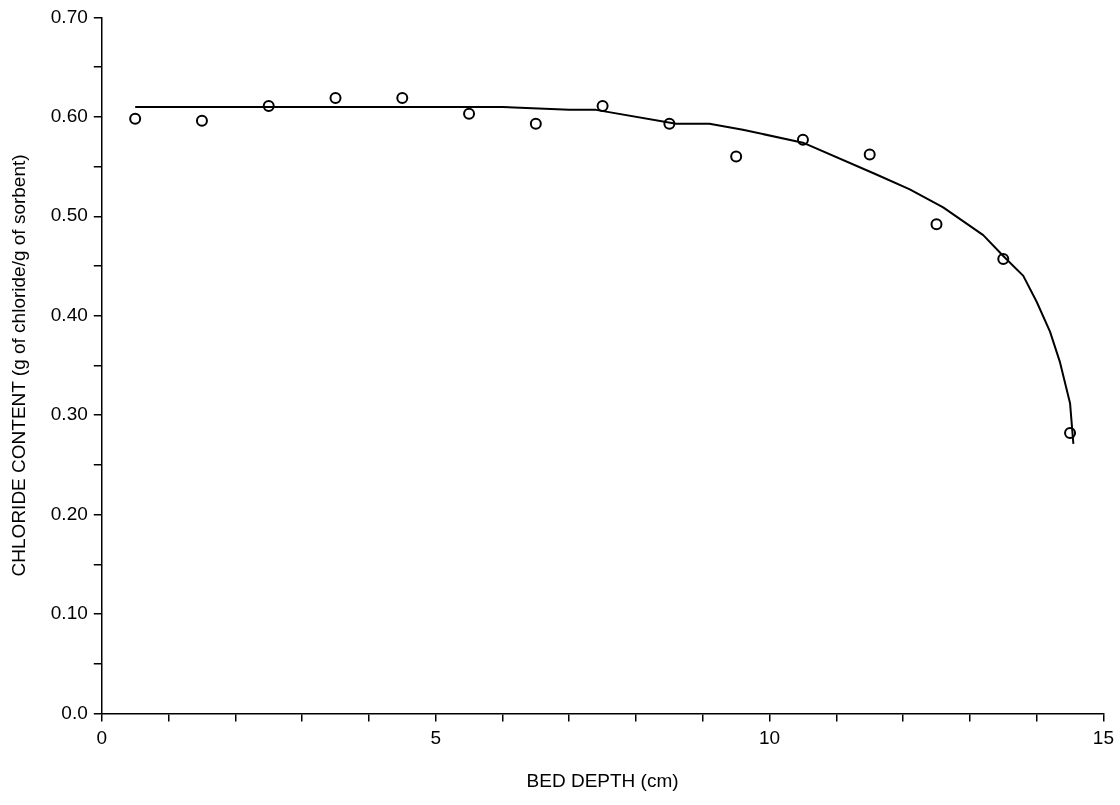  I want to click on y-tick-label: 0.50, so click(69, 215).